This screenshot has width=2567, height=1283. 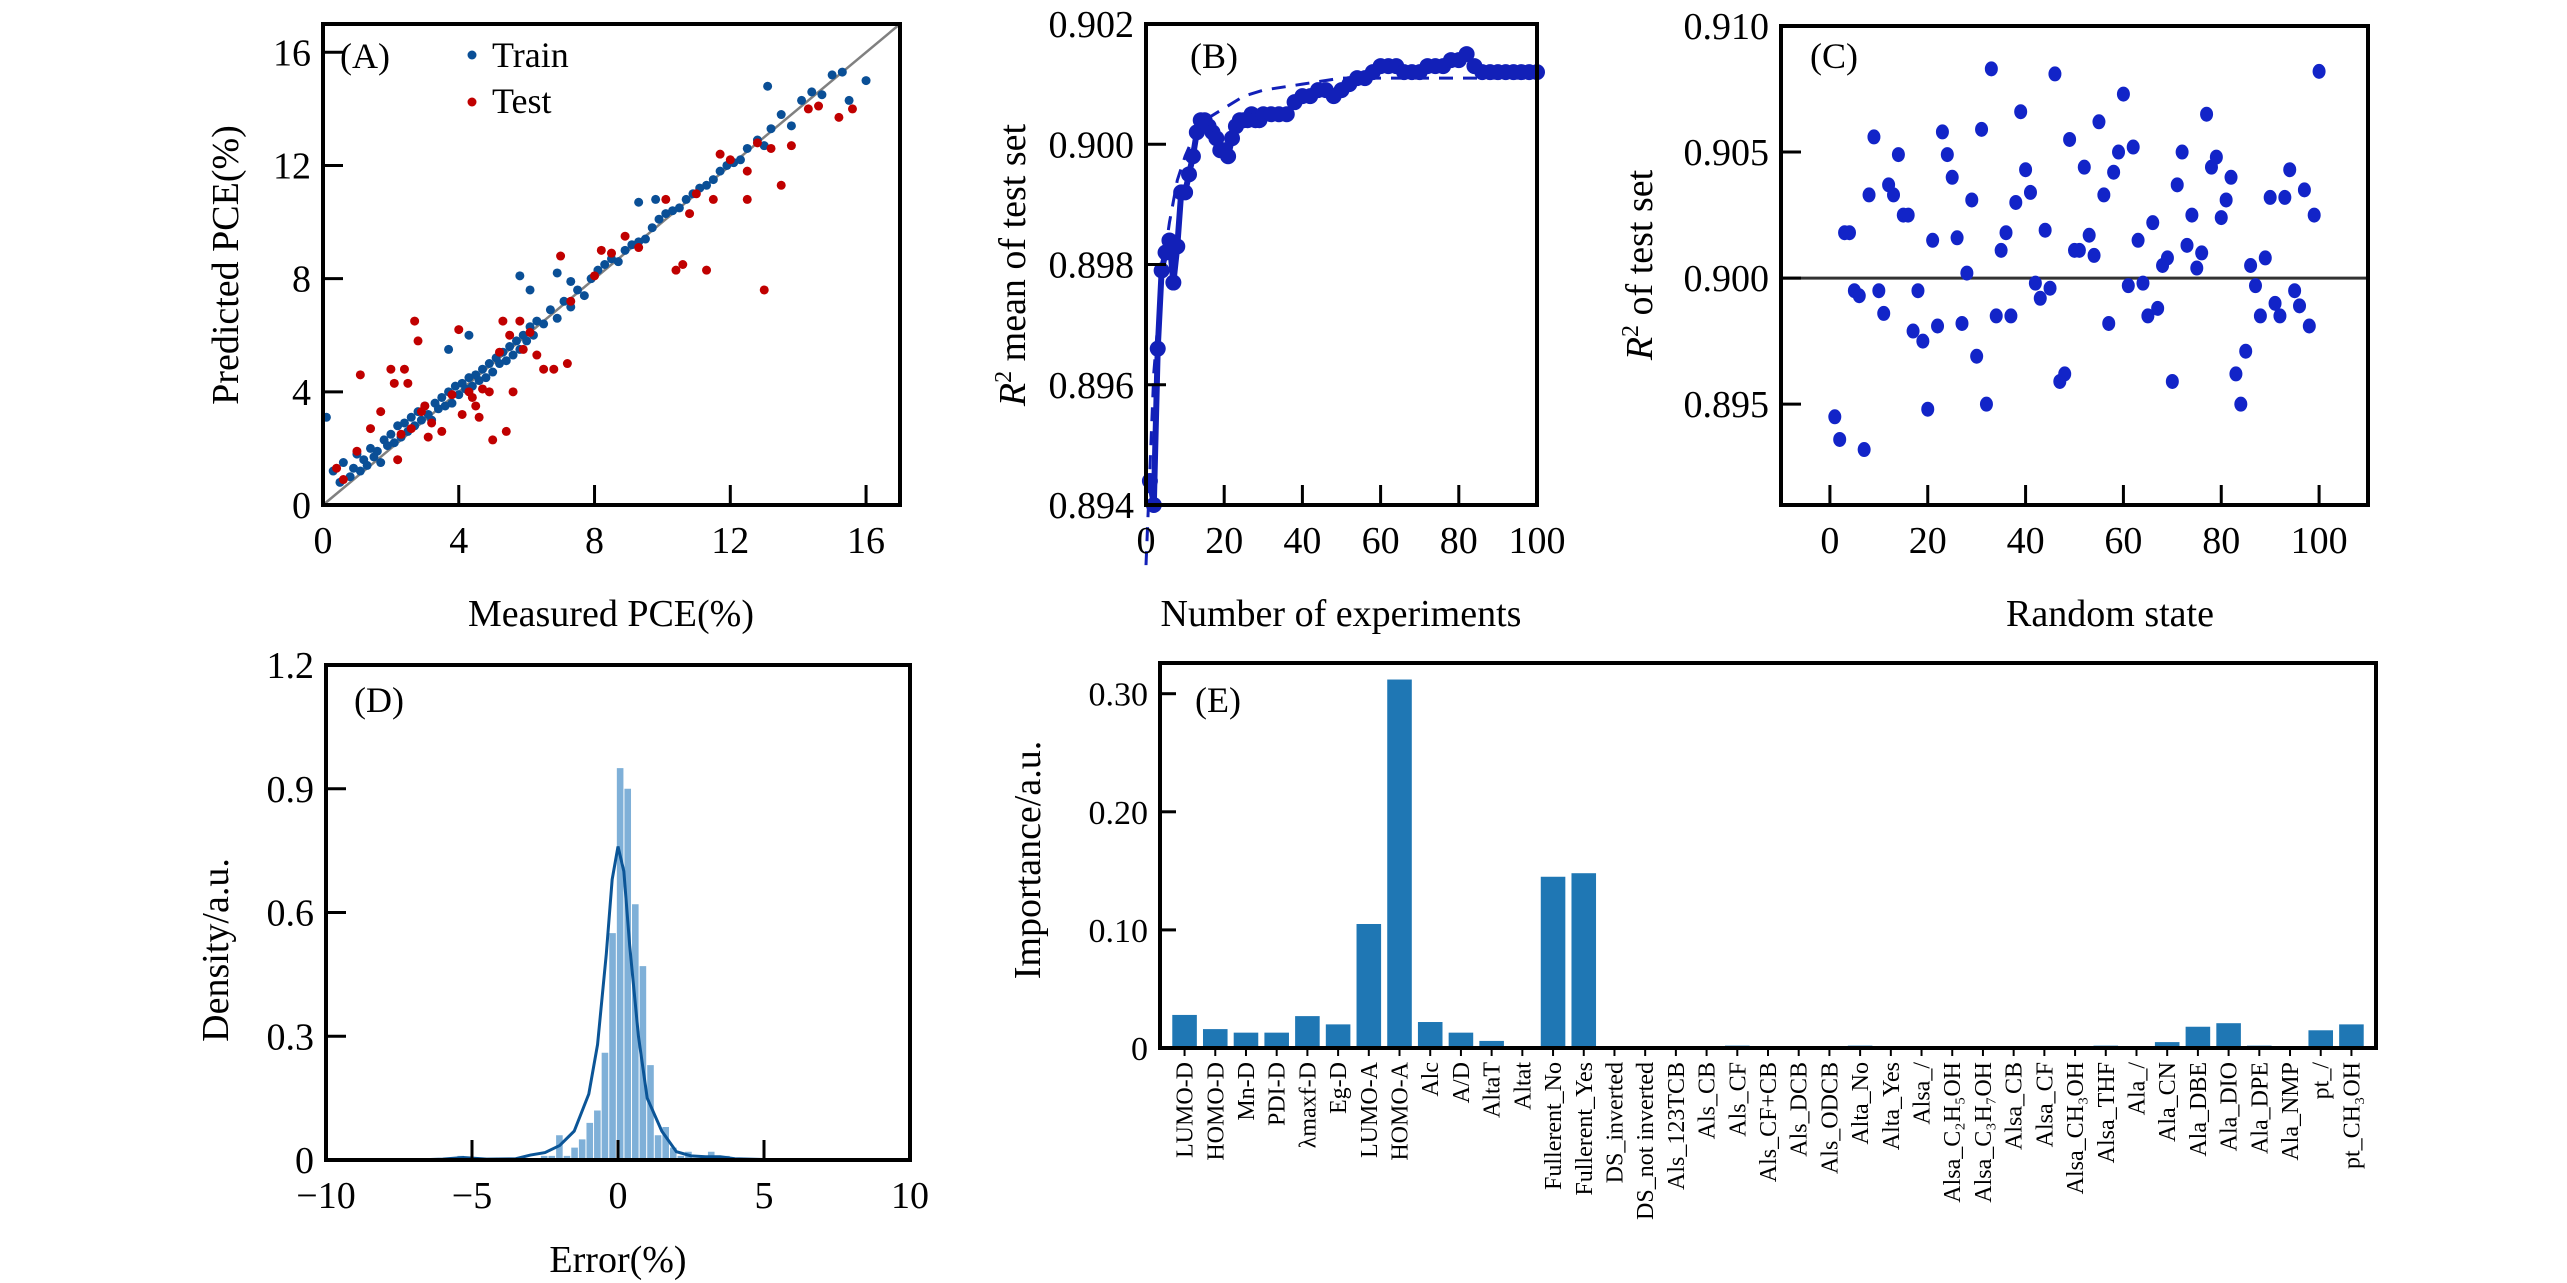 What do you see at coordinates (1224, 541) in the screenshot?
I see `panel-b-x-tick-label: 20` at bounding box center [1224, 541].